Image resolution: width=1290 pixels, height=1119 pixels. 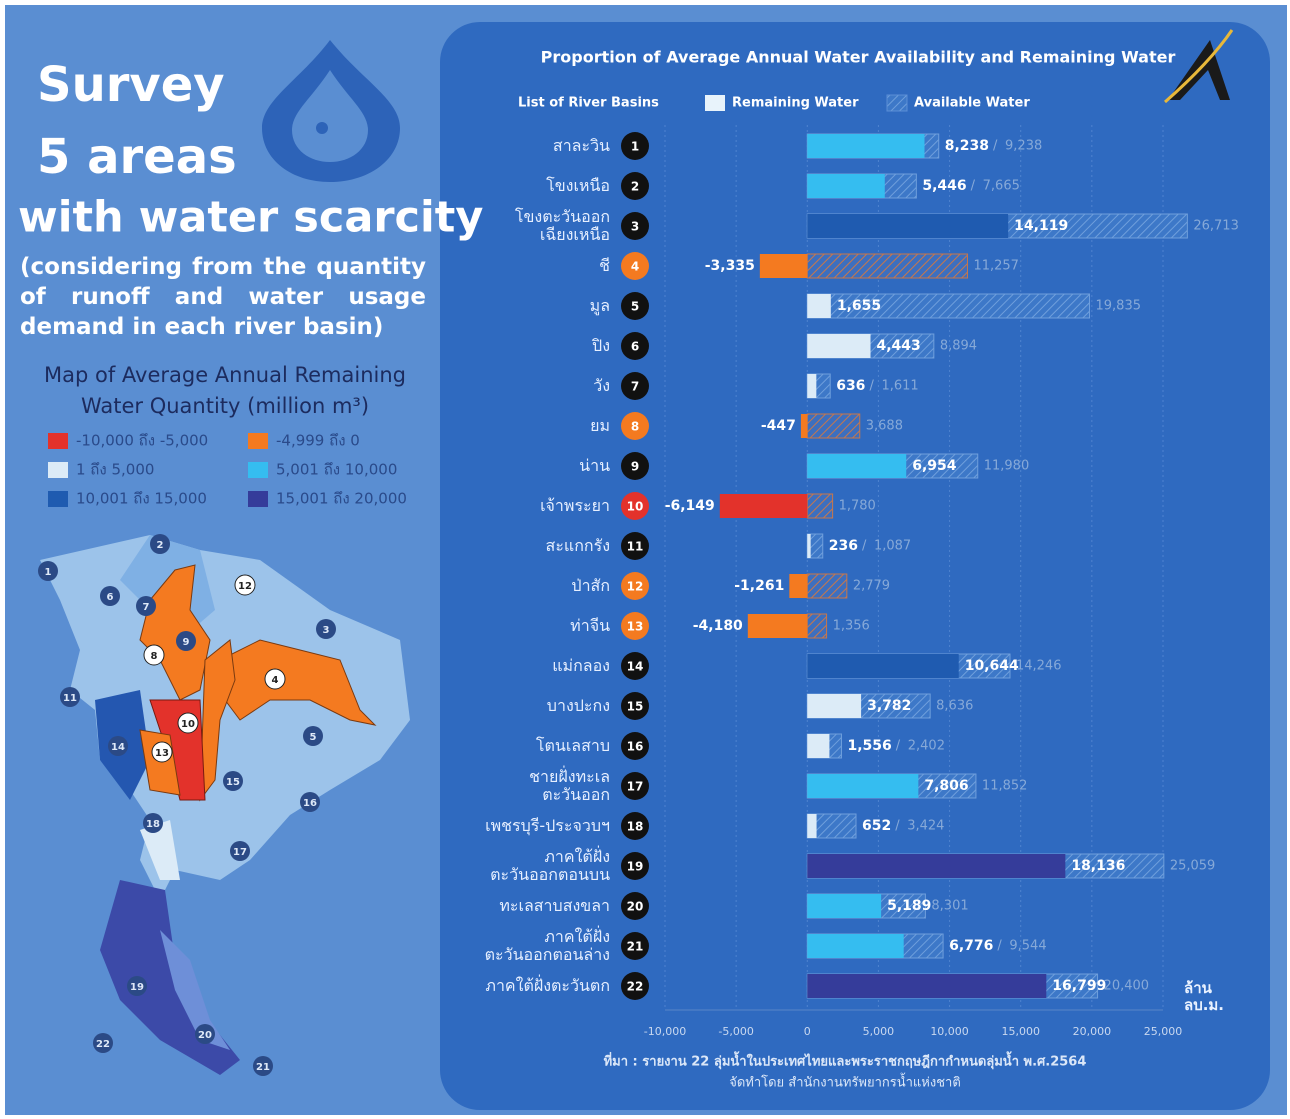 What do you see at coordinates (992, 666) in the screenshot?
I see `remaining-label: 10,644` at bounding box center [992, 666].